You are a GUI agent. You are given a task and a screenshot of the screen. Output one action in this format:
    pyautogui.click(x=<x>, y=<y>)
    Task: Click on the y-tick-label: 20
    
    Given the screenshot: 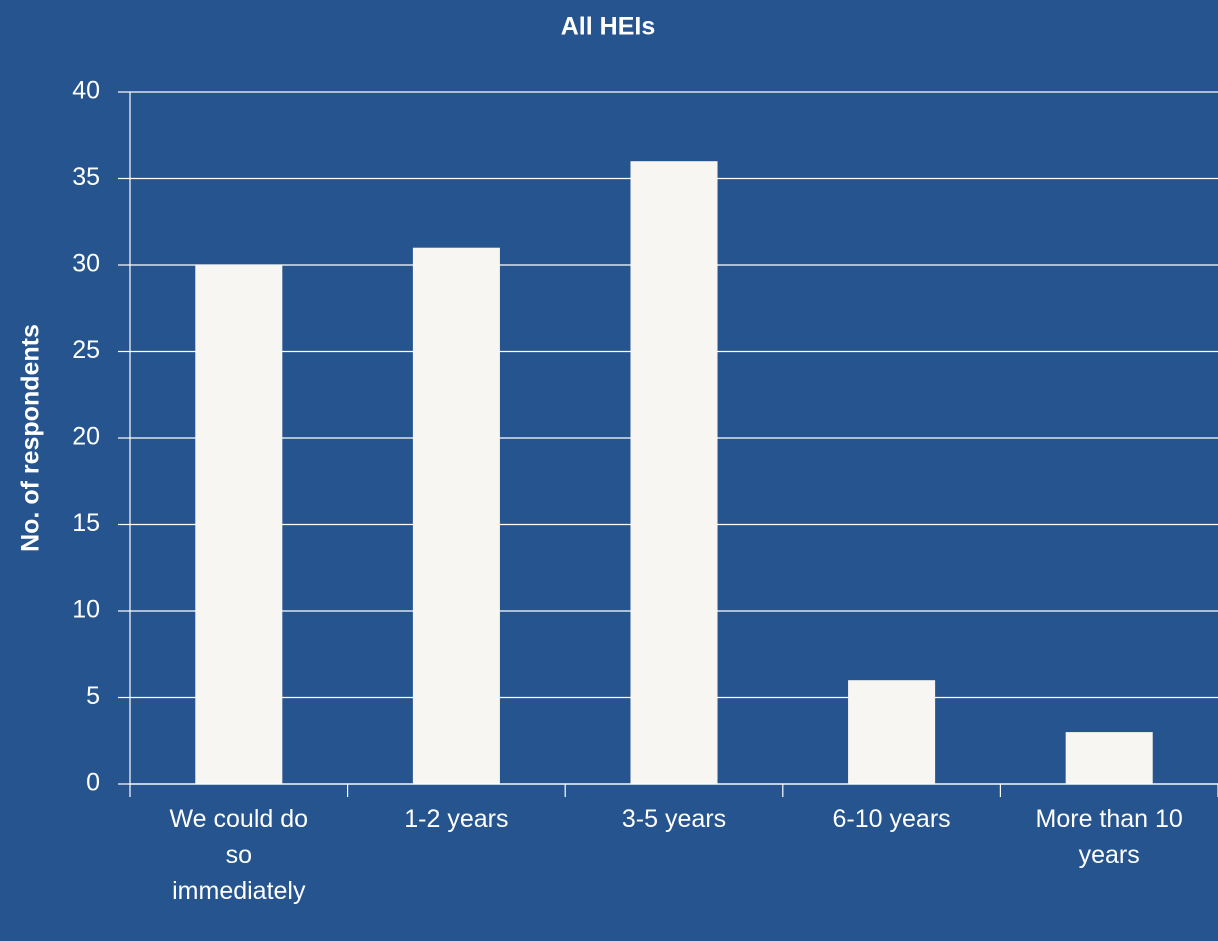 What is the action you would take?
    pyautogui.click(x=86, y=437)
    